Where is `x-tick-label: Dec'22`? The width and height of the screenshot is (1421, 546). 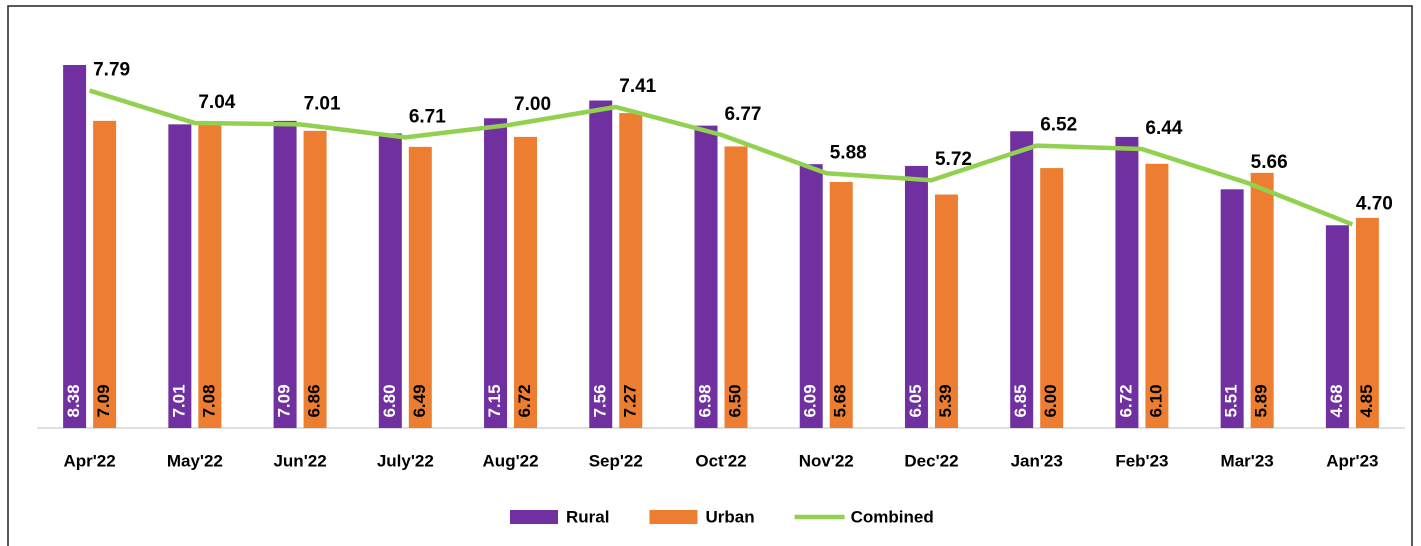
x-tick-label: Dec'22 is located at coordinates (931, 460).